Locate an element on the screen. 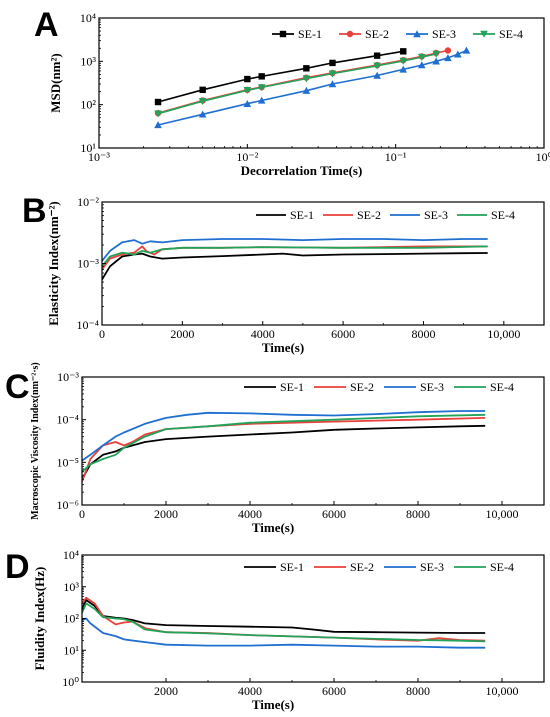 Image resolution: width=550 pixels, height=717 pixels. panel-letter: D is located at coordinates (17, 567).